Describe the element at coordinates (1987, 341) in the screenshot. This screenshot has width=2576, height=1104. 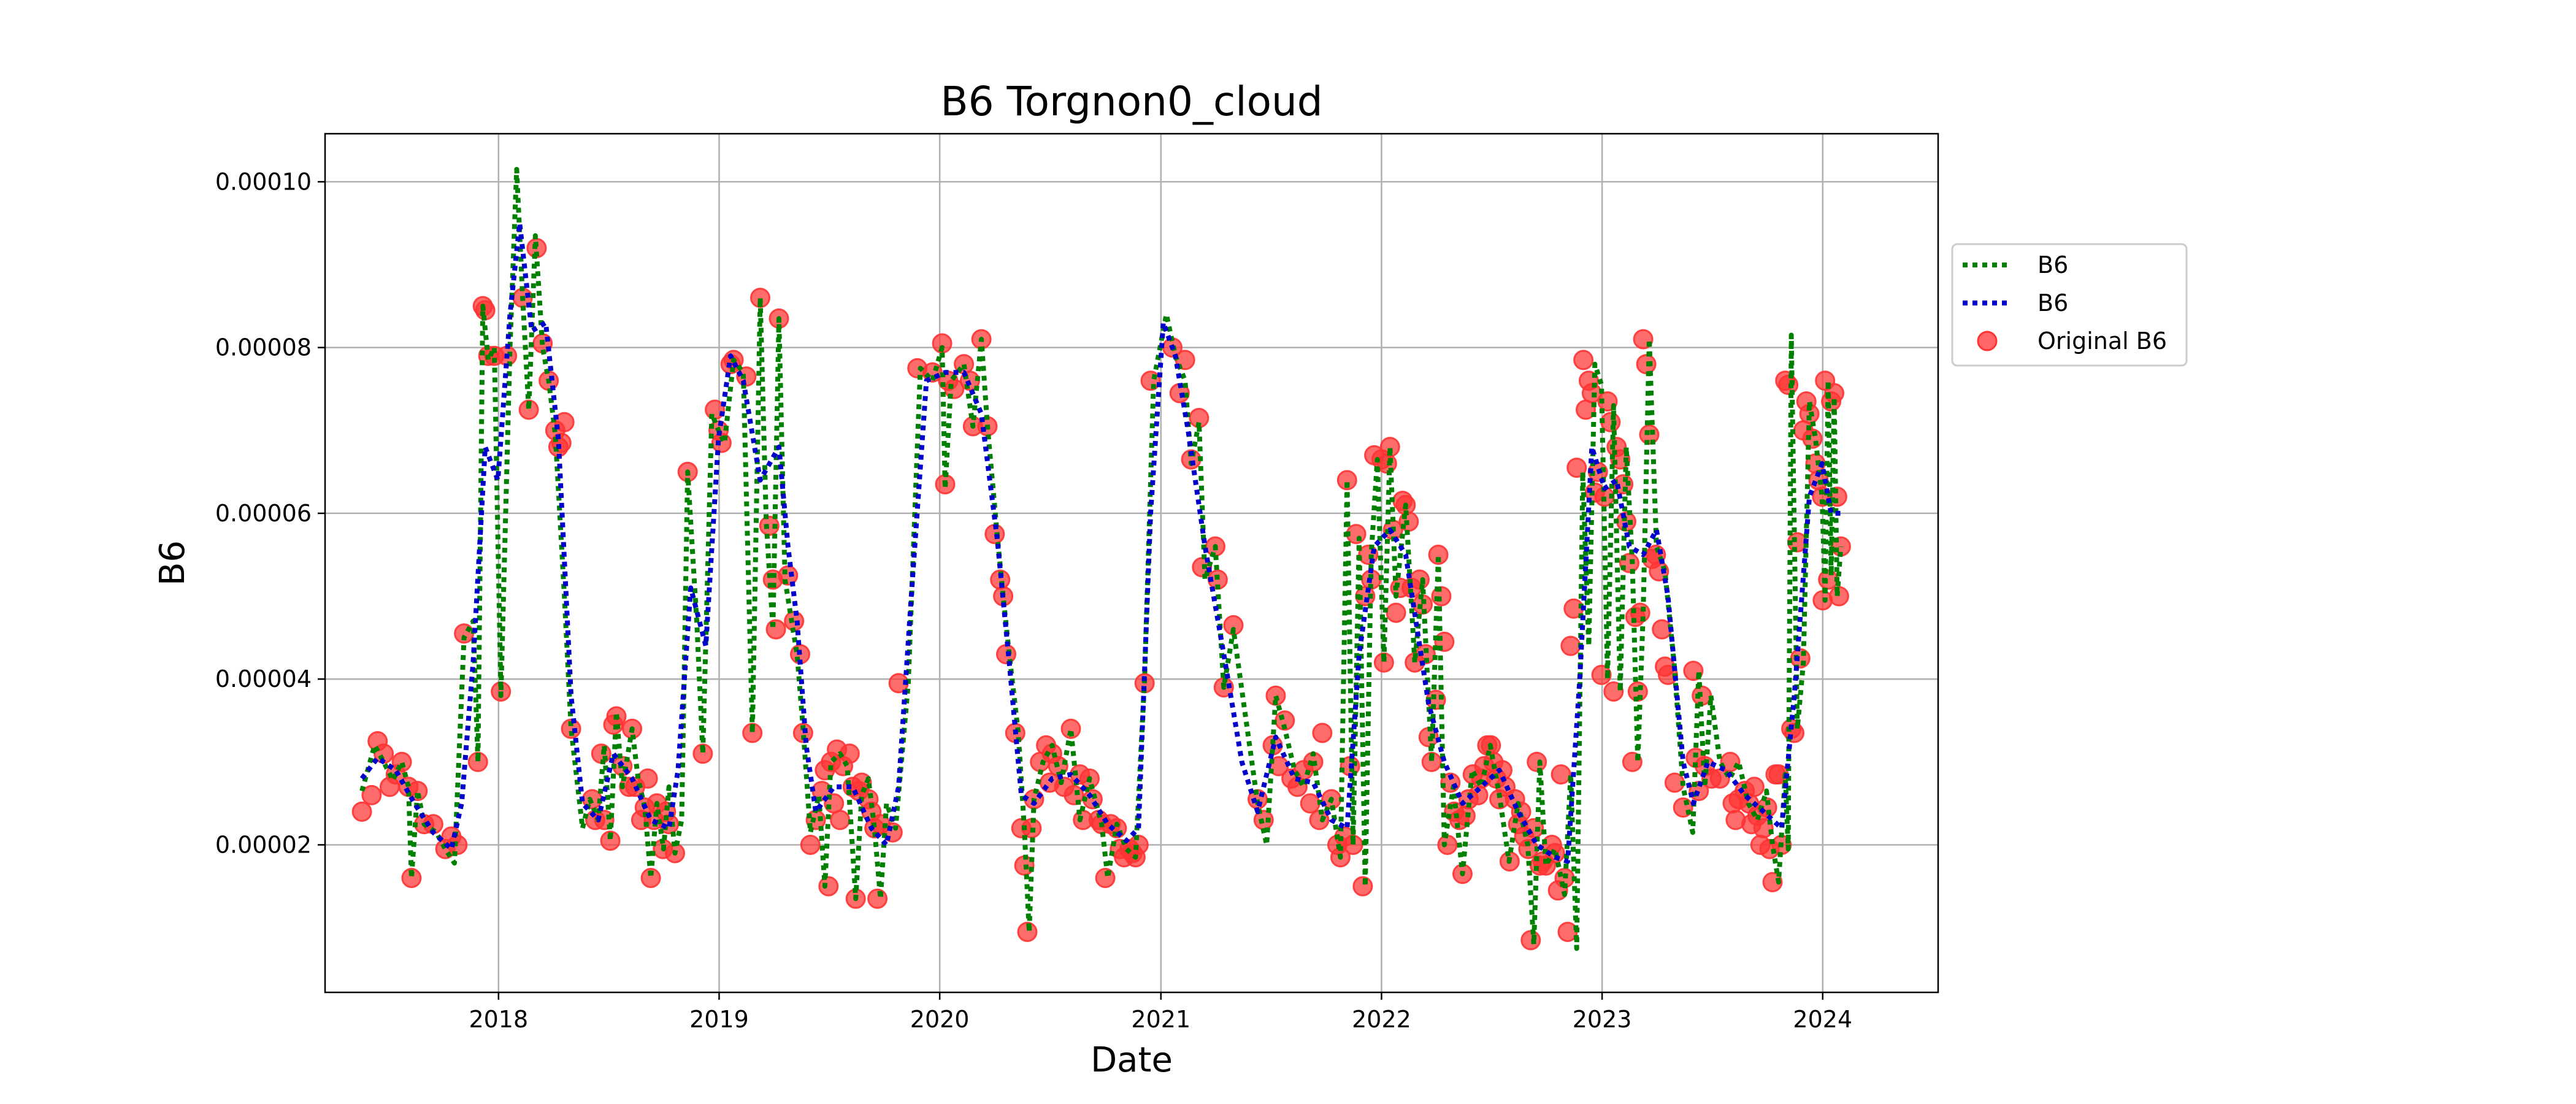
I see `legend-swatch-red-marker` at that location.